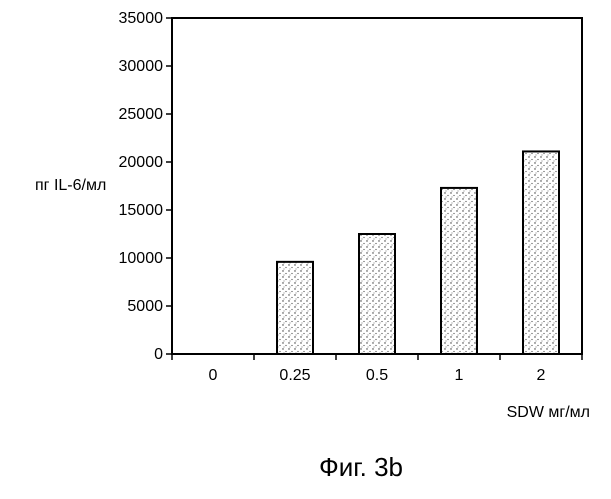 This screenshot has width=611, height=499. Describe the element at coordinates (145, 306) in the screenshot. I see `y-tick-label: 5000` at that location.